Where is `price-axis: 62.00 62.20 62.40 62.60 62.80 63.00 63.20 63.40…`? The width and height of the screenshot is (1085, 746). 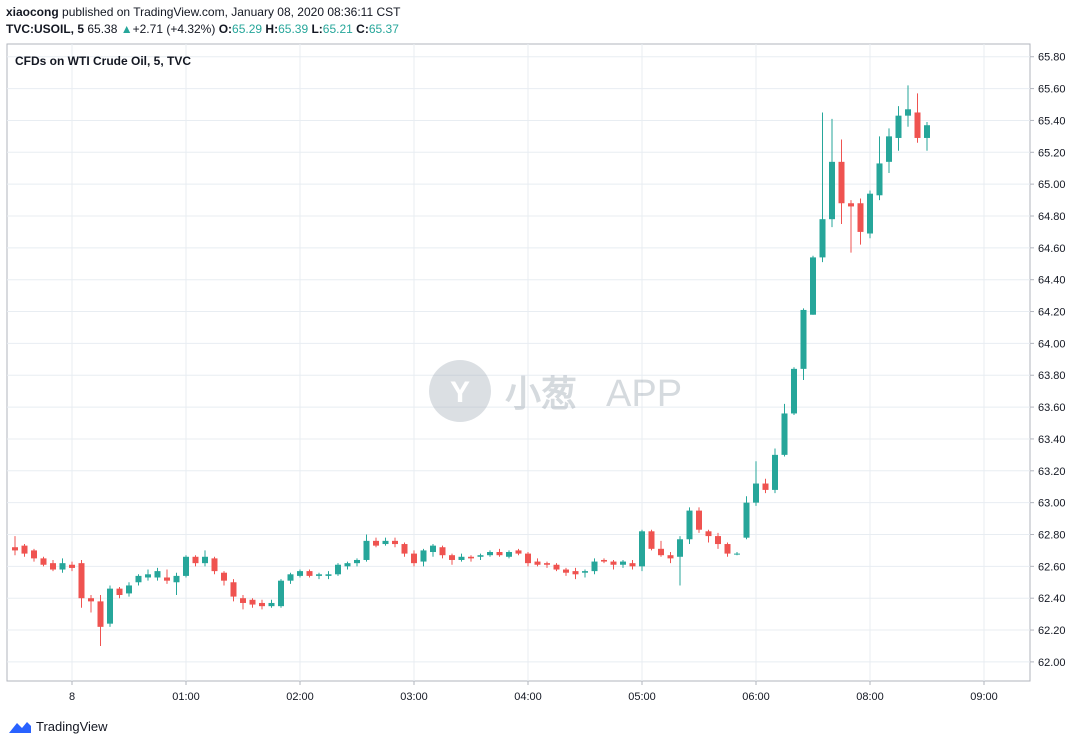
price-axis: 62.00 62.20 62.40 62.60 62.80 63.00 63.20 63.40… is located at coordinates (1048, 360).